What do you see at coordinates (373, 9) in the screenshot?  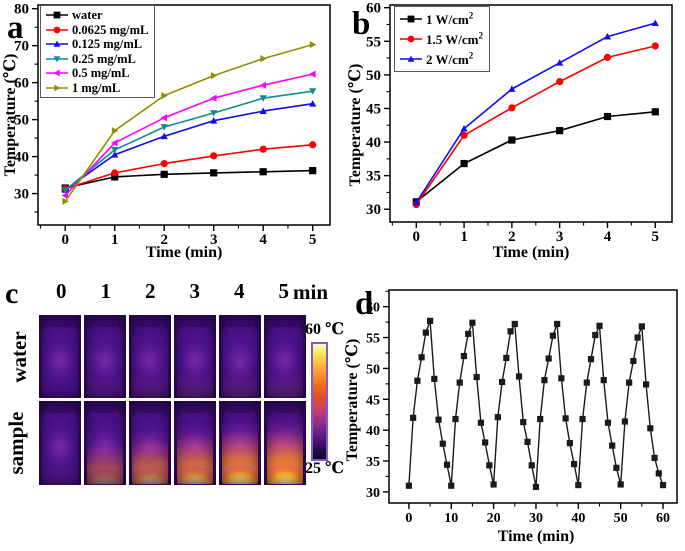 I see `y-tick-label: 60` at bounding box center [373, 9].